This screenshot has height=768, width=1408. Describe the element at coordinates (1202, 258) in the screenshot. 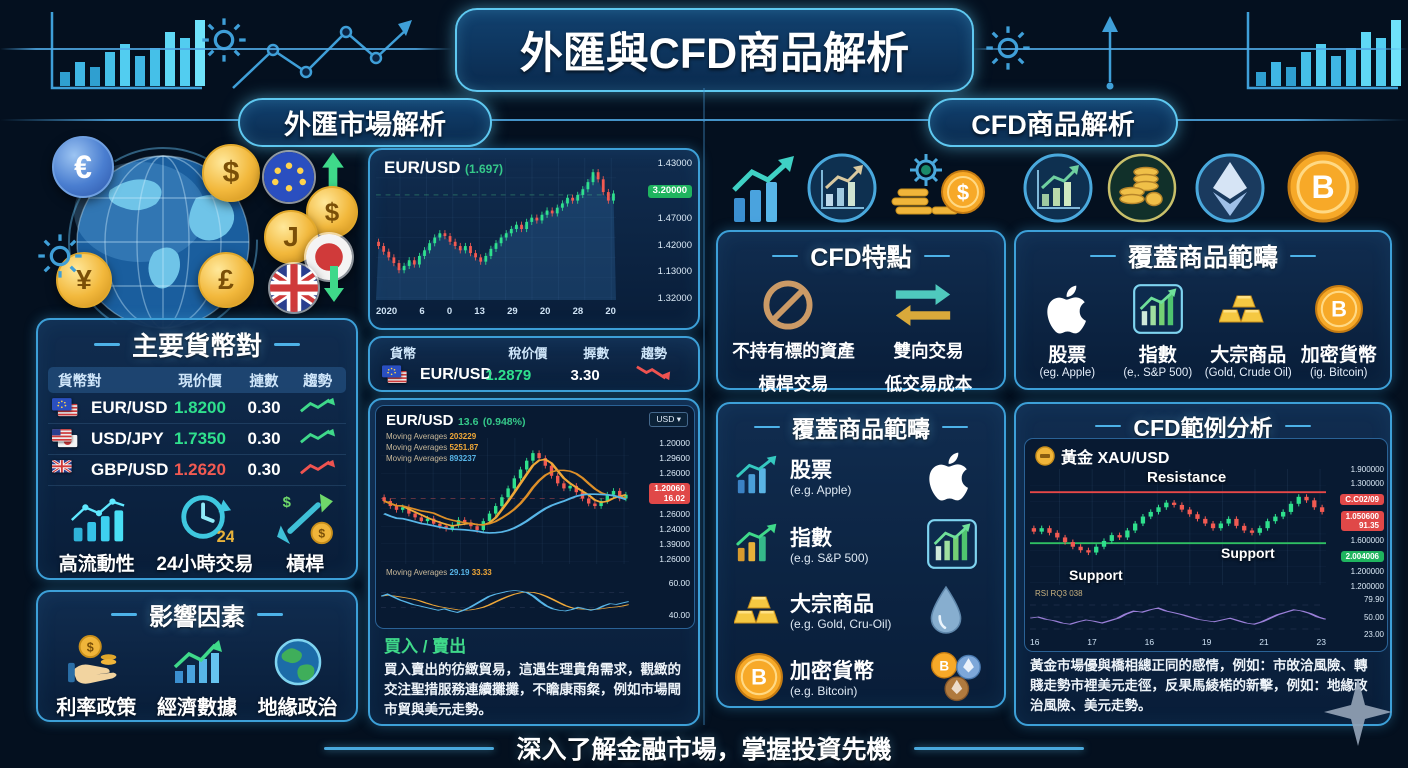

I see `coverage-top-title-text: 覆蓋商品範疇` at that location.